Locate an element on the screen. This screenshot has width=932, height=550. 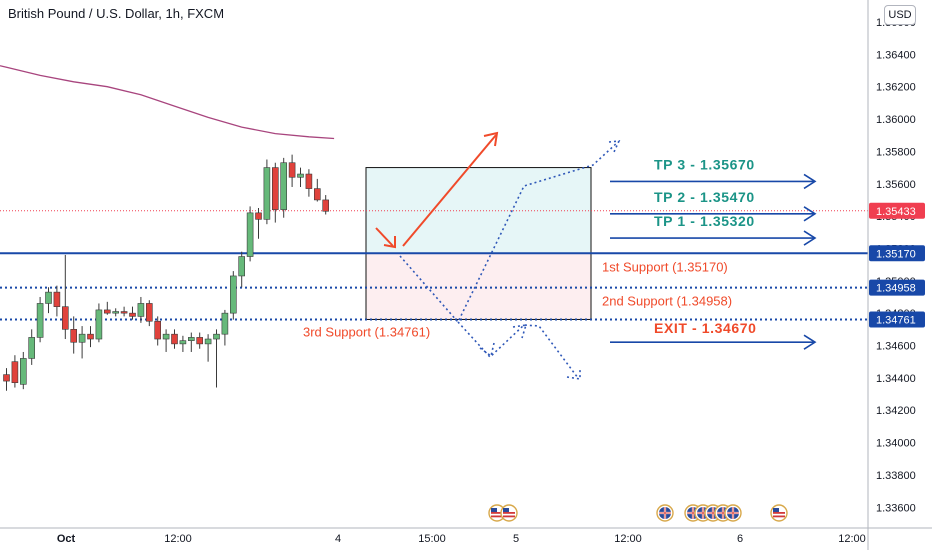
dotted-path-bearish is located at coordinates (518, 350).